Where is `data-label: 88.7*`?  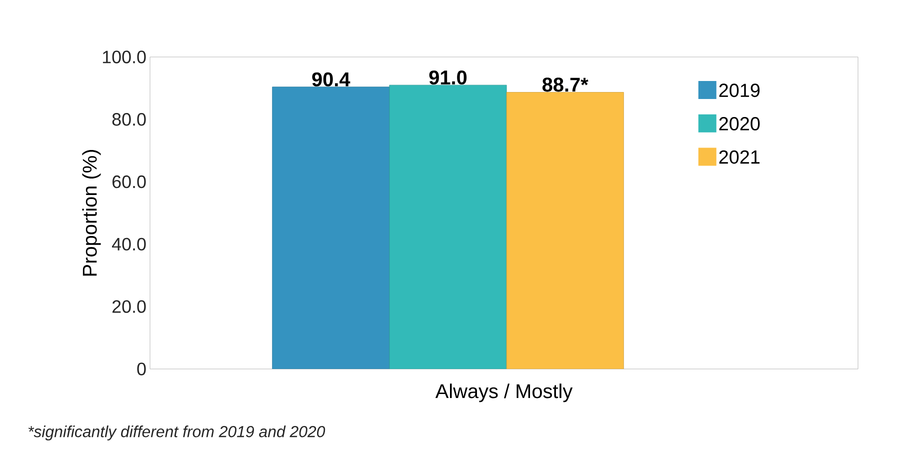
data-label: 88.7* is located at coordinates (565, 85).